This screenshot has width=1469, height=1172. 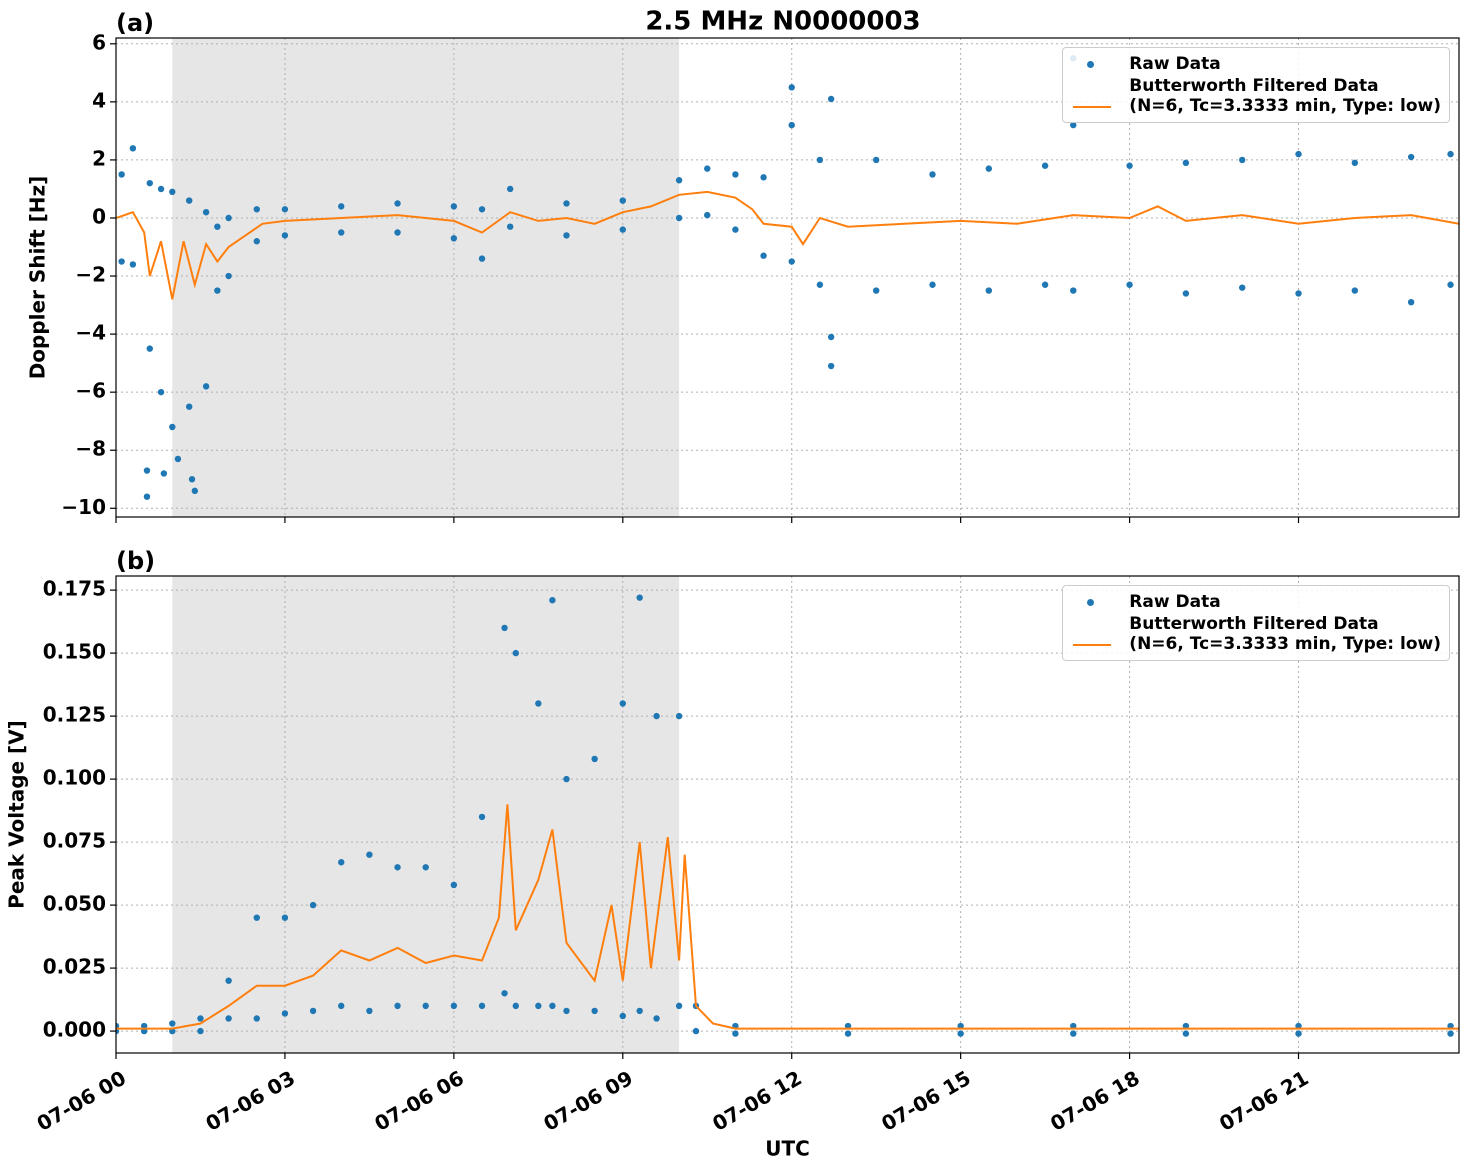 What do you see at coordinates (74, 904) in the screenshot?
I see `y-tick-label: 0.050` at bounding box center [74, 904].